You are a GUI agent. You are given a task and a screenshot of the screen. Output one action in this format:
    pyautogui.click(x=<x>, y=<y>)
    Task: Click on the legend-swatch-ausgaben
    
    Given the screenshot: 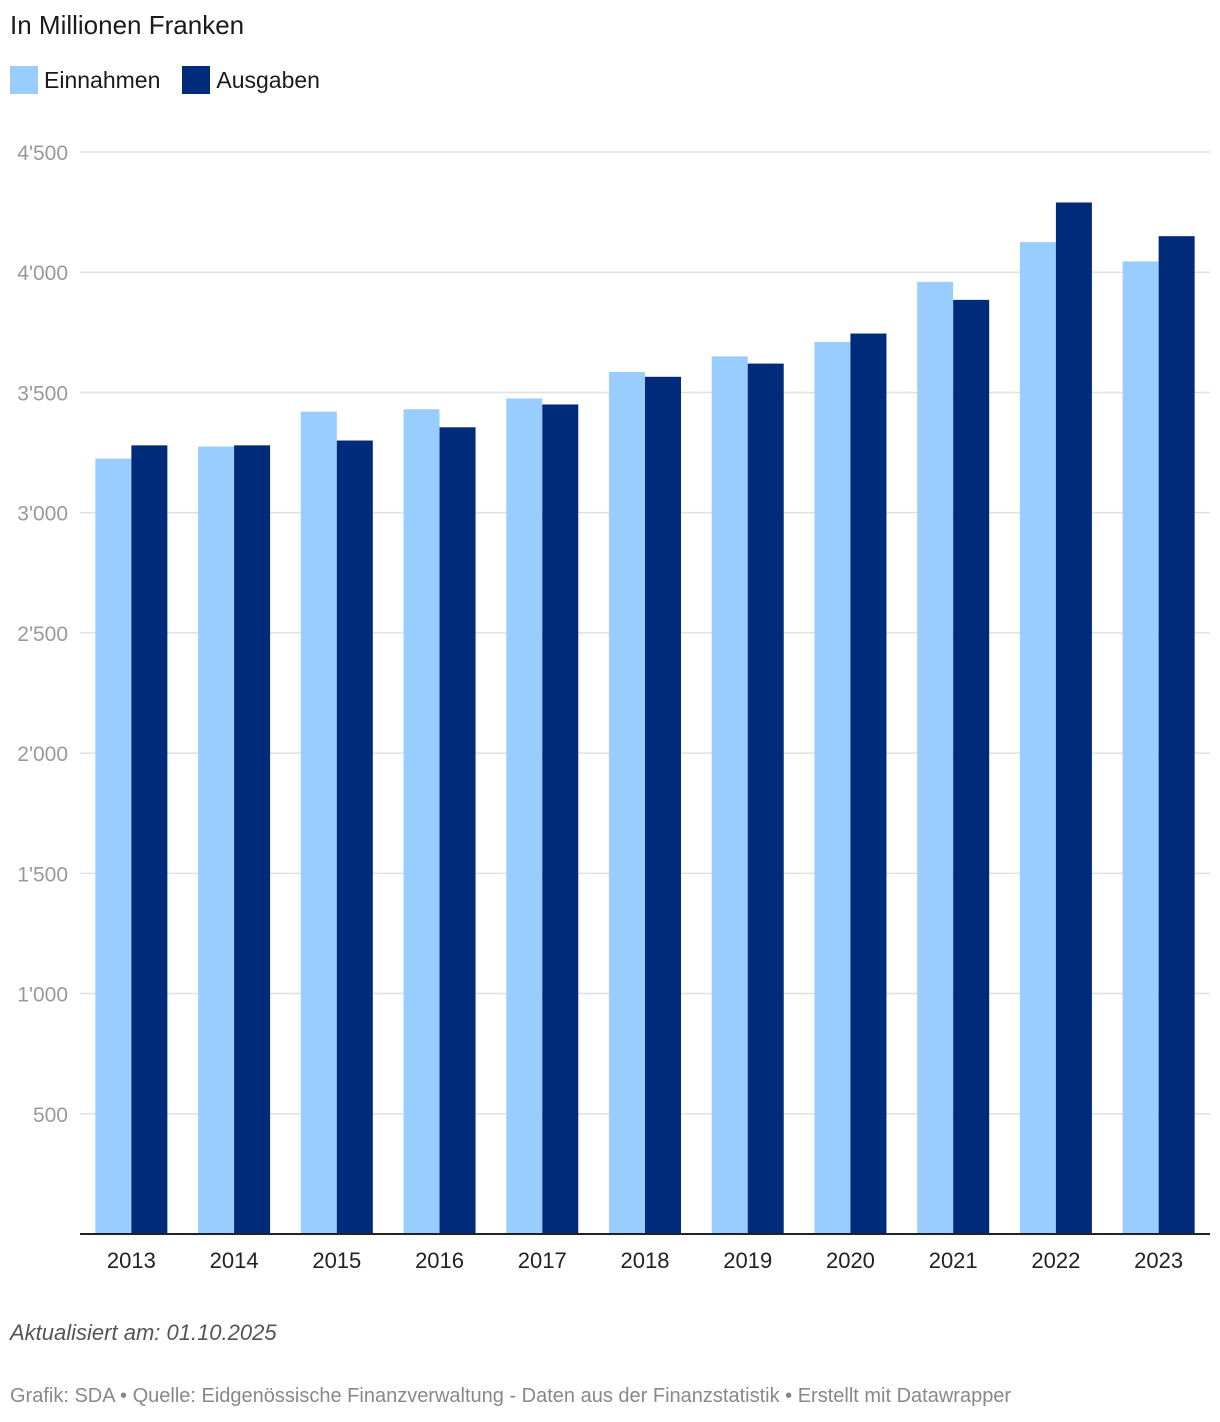 What is the action you would take?
    pyautogui.click(x=196, y=80)
    